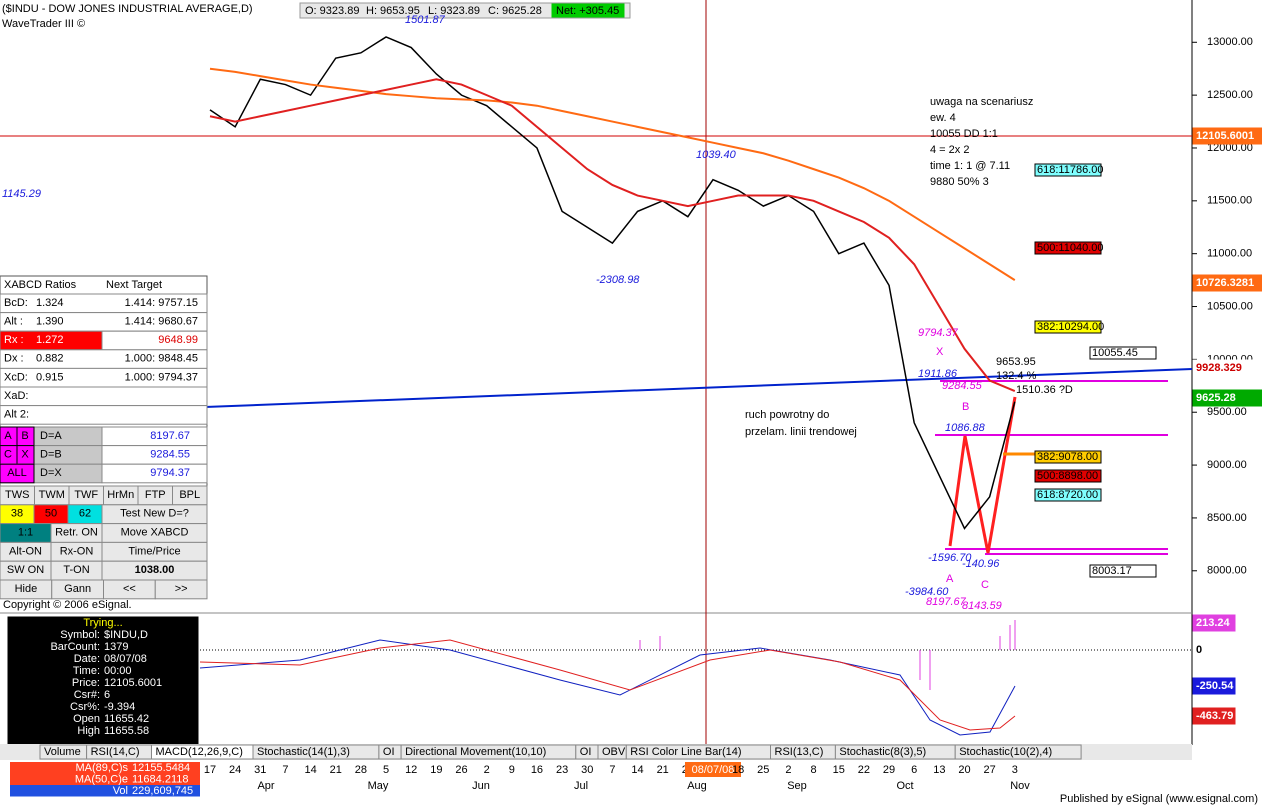  Describe the element at coordinates (25, 455) in the screenshot. I see `label: X` at that location.